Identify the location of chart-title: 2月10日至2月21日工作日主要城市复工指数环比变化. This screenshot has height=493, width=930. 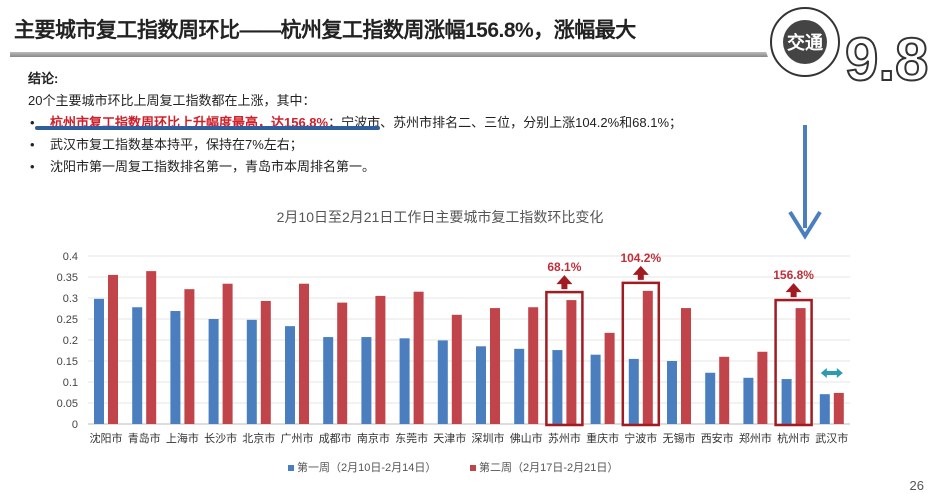
(440, 217).